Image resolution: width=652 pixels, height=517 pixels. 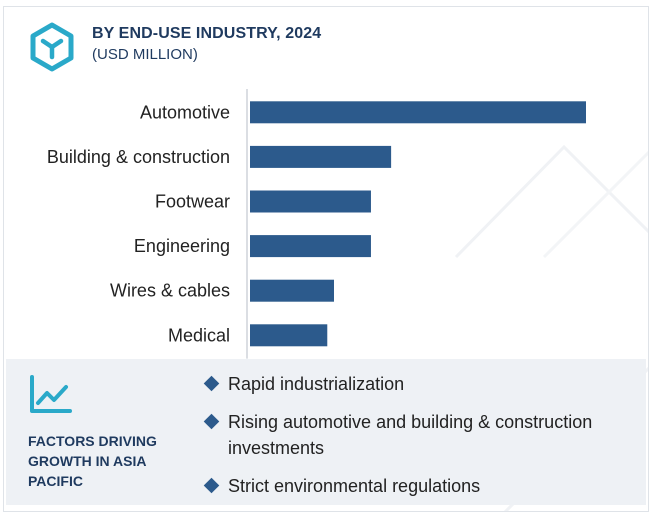 What do you see at coordinates (199, 335) in the screenshot?
I see `category-label: Medical` at bounding box center [199, 335].